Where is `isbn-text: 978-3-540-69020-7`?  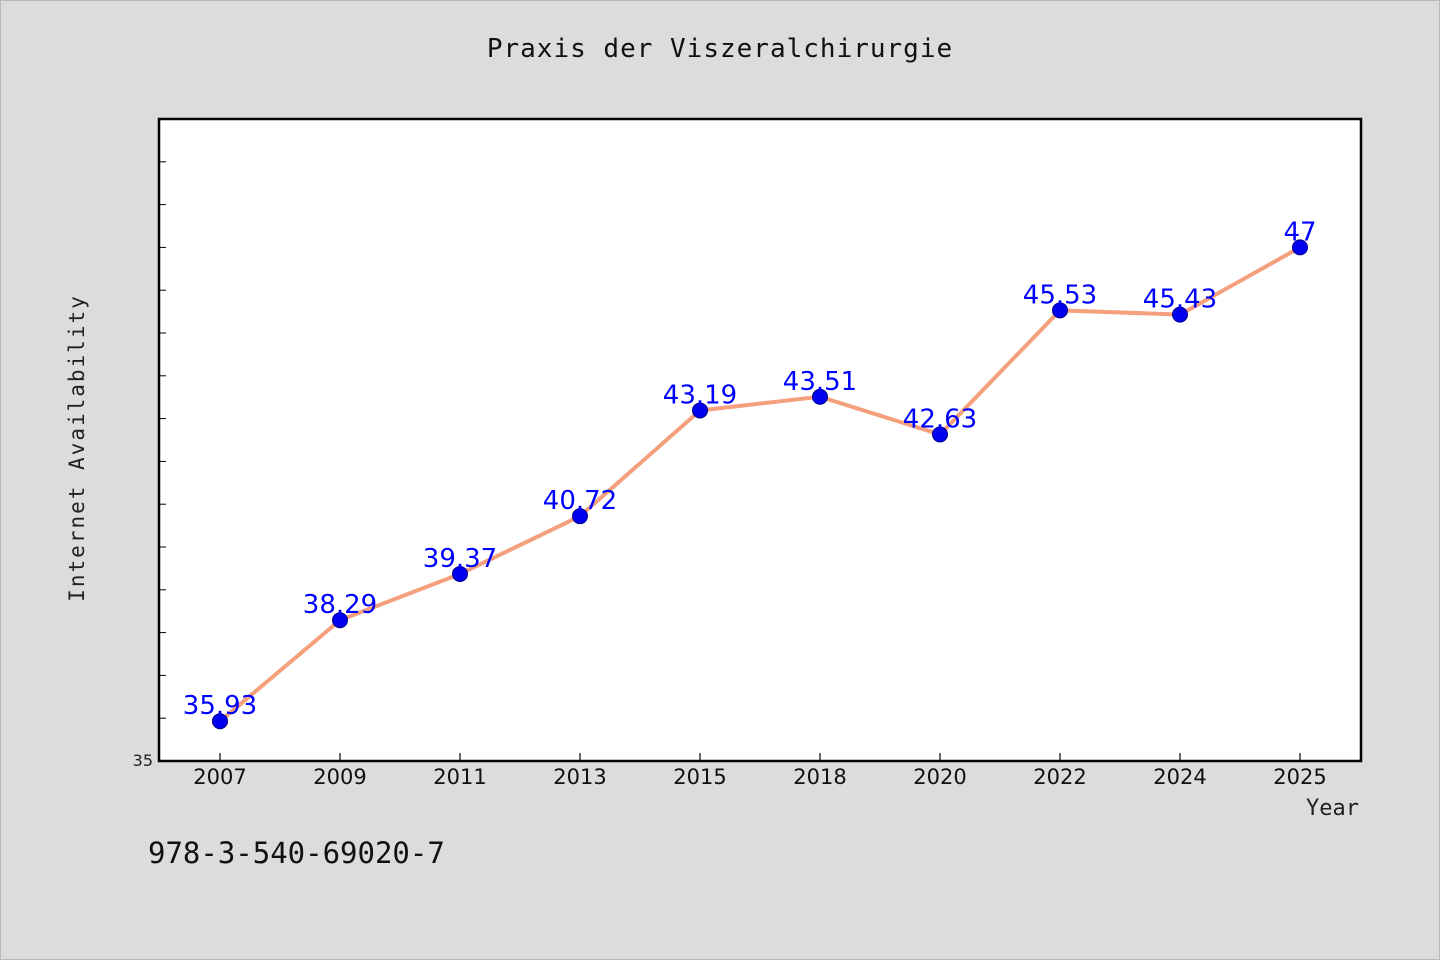
isbn-text: 978-3-540-69020-7 is located at coordinates (296, 853).